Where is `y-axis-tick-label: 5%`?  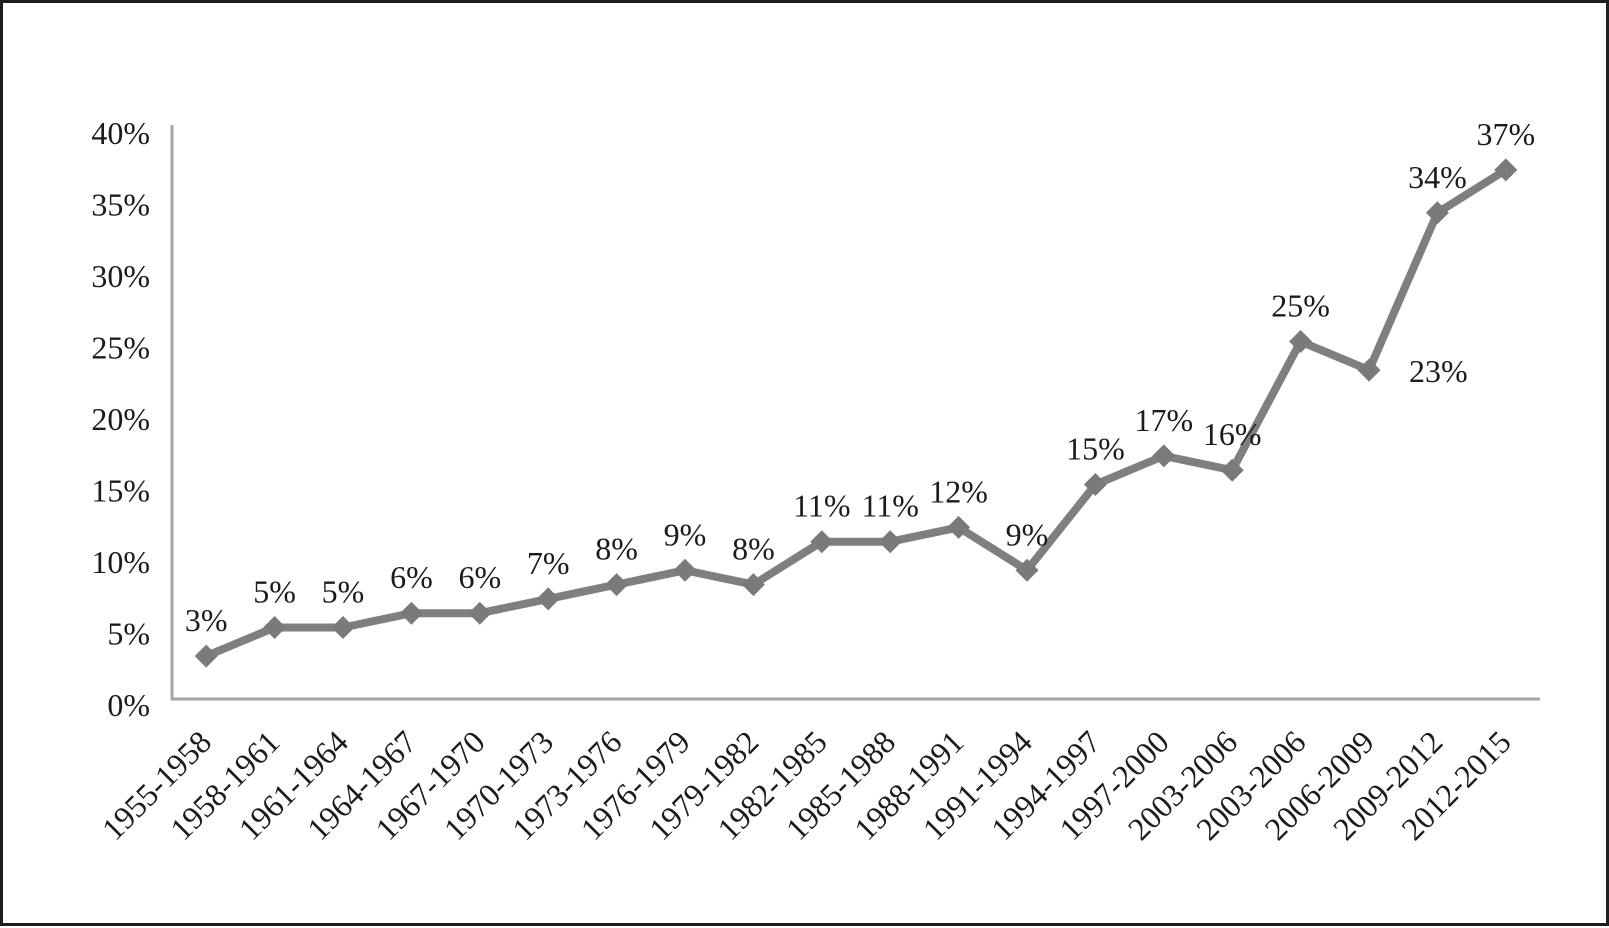
y-axis-tick-label: 5% is located at coordinates (128, 634).